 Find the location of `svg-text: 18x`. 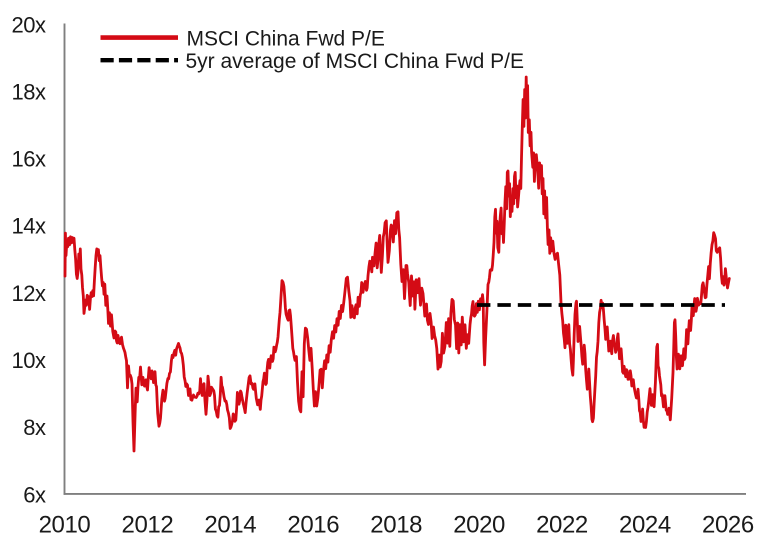

svg-text: 18x is located at coordinates (29, 91).